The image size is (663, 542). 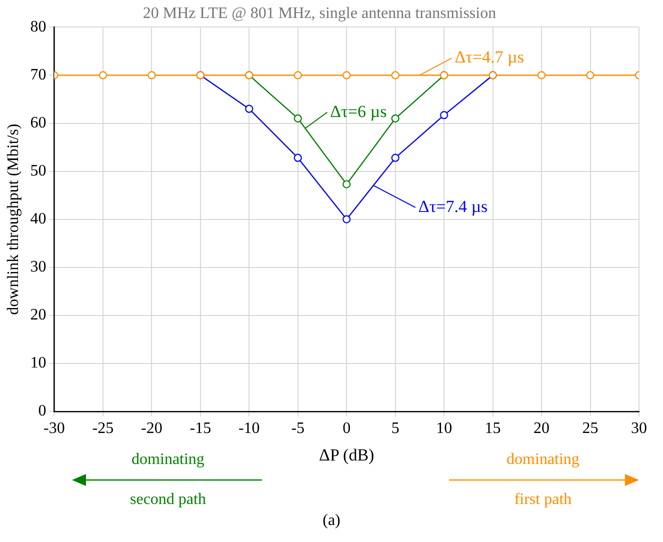 What do you see at coordinates (358, 111) in the screenshot?
I see `legend-label: Δτ=6 µs` at bounding box center [358, 111].